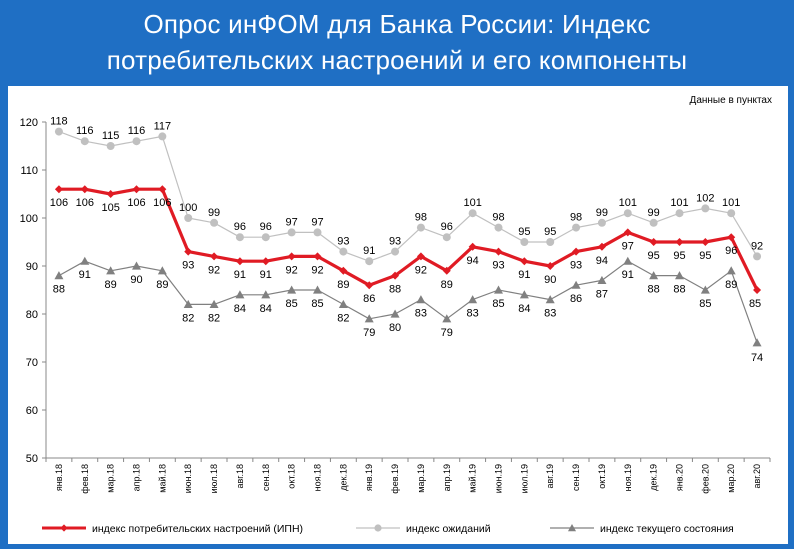  Describe the element at coordinates (59, 477) in the screenshot. I see `x-tick-label: янв.18` at that location.